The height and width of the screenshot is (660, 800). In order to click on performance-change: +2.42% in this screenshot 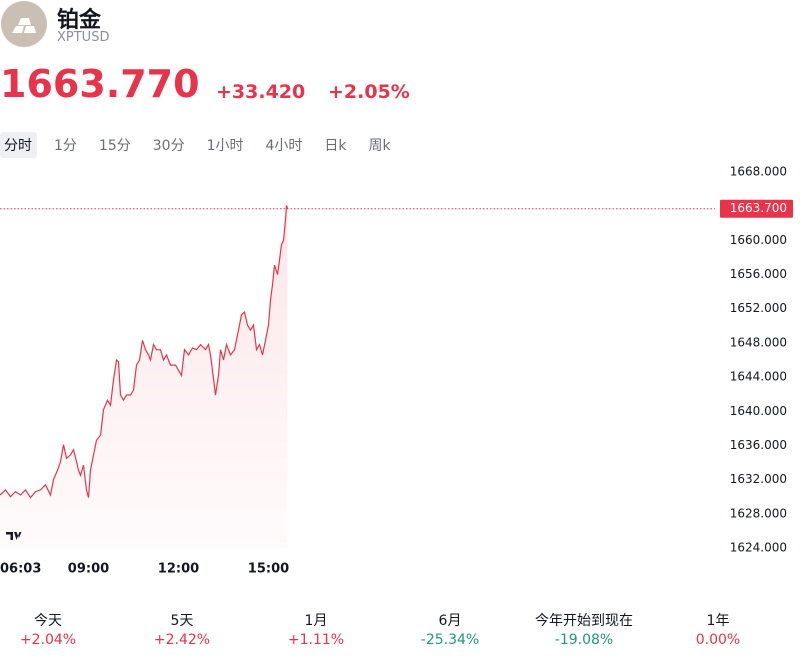, I will do `click(182, 640)`.